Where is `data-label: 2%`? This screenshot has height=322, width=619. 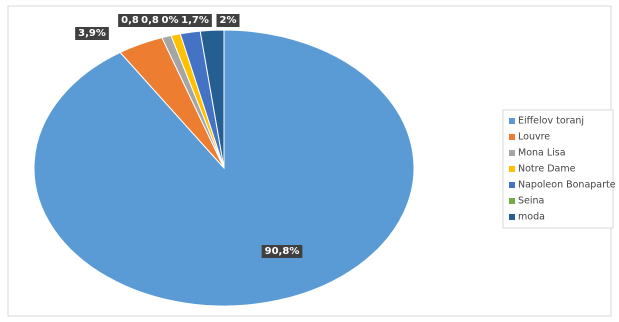
data-label: 2% is located at coordinates (228, 20).